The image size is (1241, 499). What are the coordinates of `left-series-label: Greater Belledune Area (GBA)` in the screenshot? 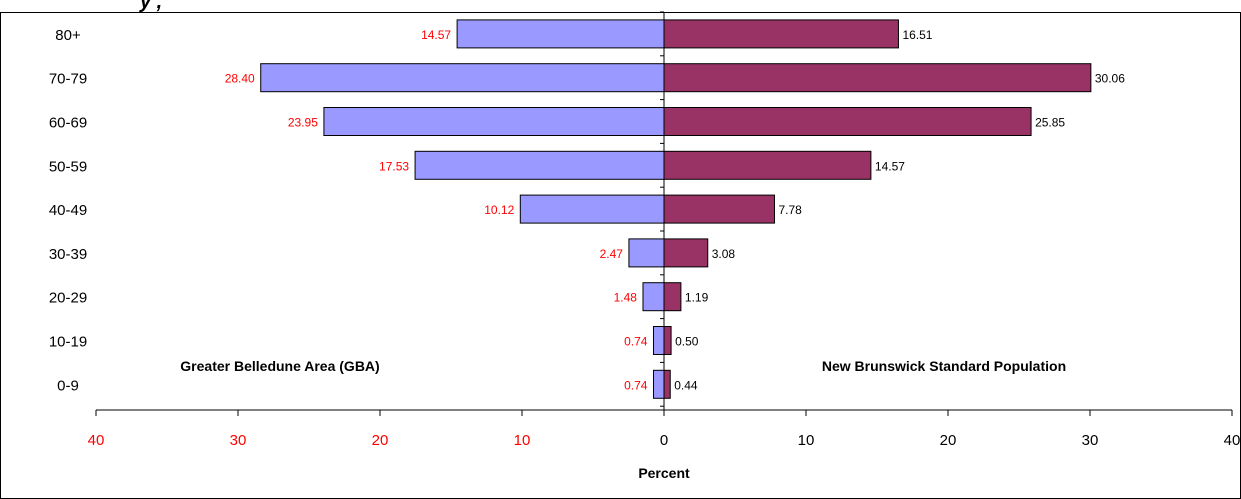 It's located at (279, 366).